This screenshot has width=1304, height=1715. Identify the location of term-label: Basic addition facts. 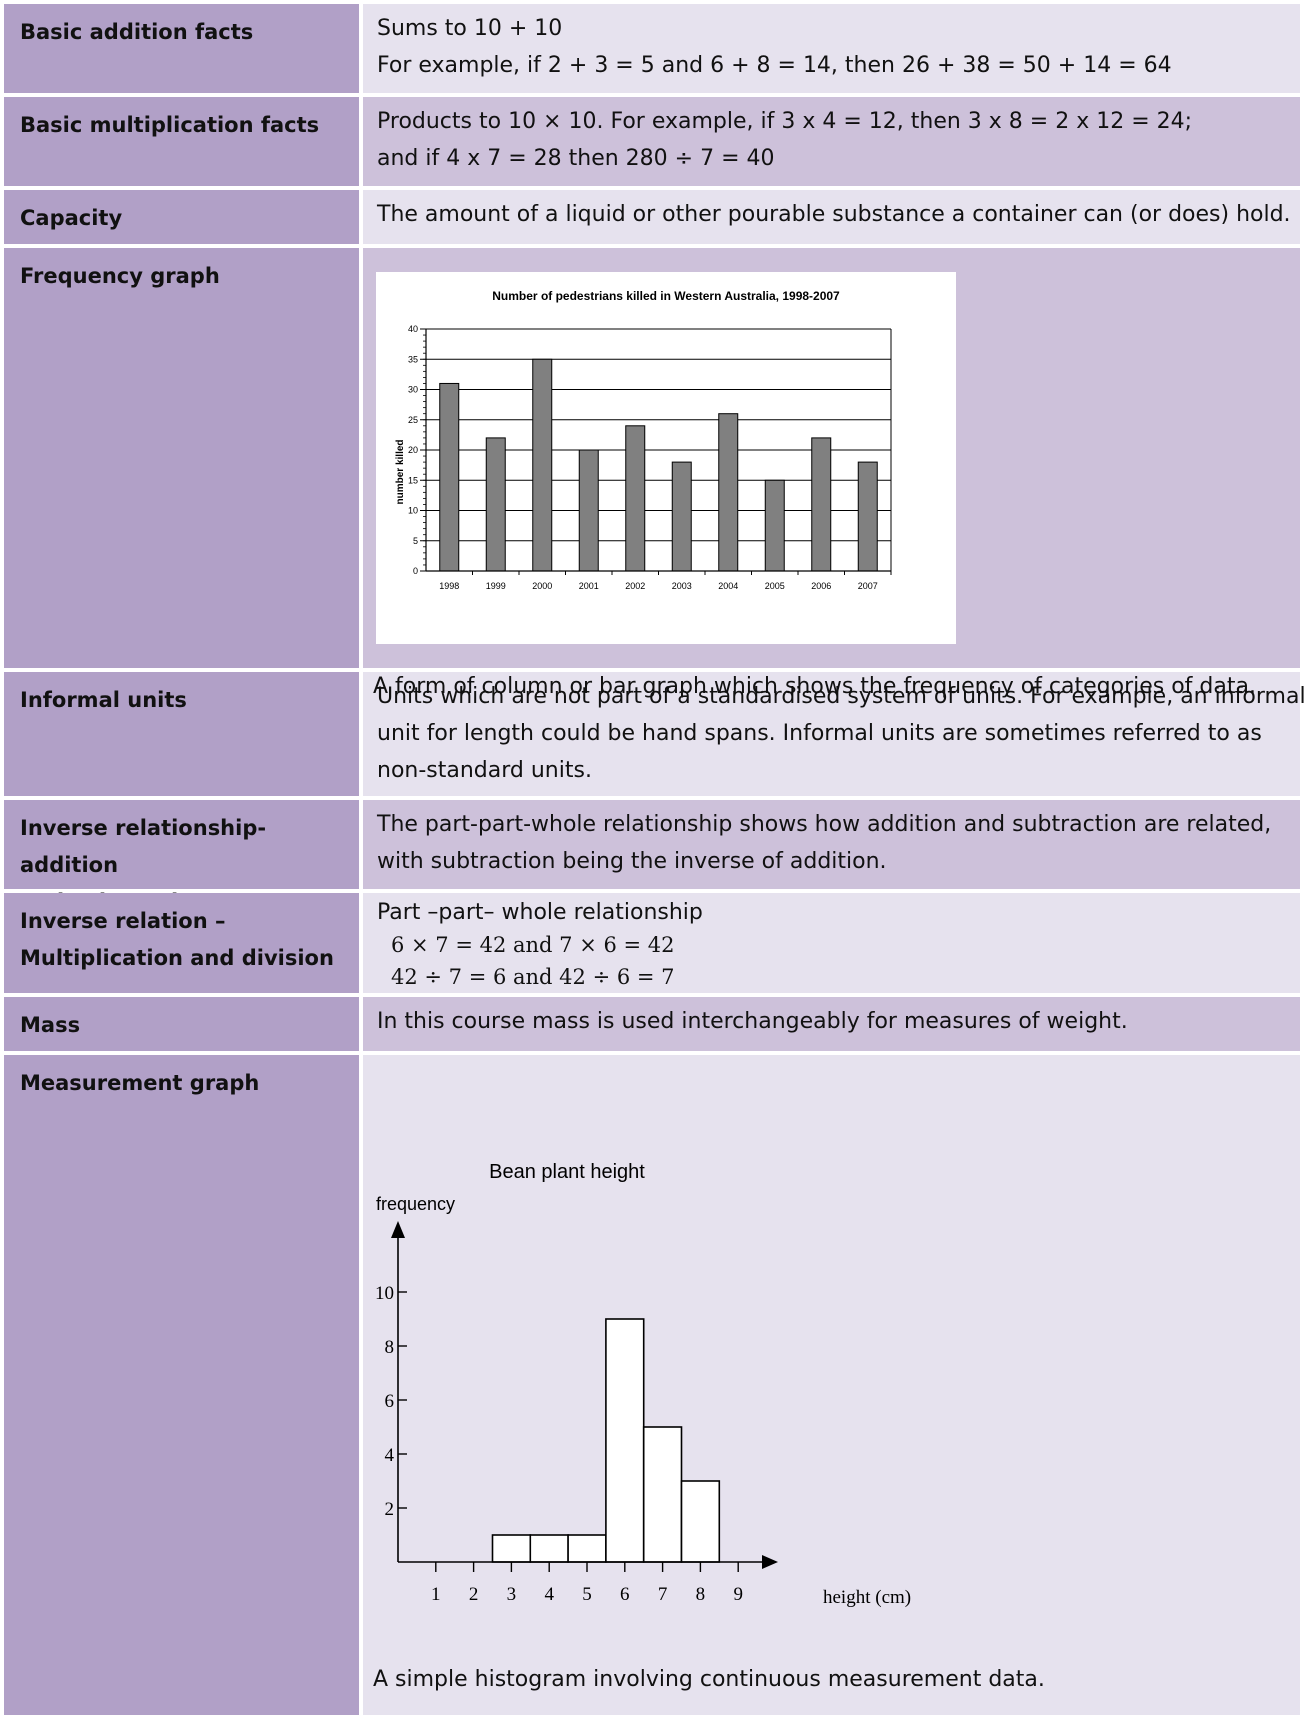
(137, 32).